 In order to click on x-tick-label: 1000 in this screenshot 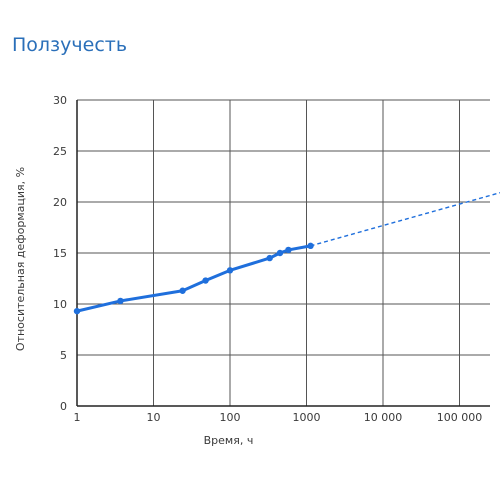, I will do `click(307, 417)`.